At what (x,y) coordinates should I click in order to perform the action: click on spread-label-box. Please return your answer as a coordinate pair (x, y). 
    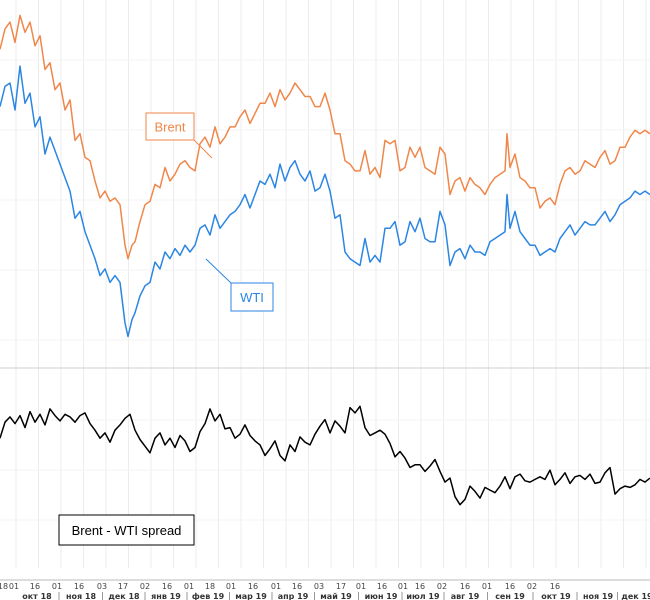
    Looking at the image, I should click on (126, 530).